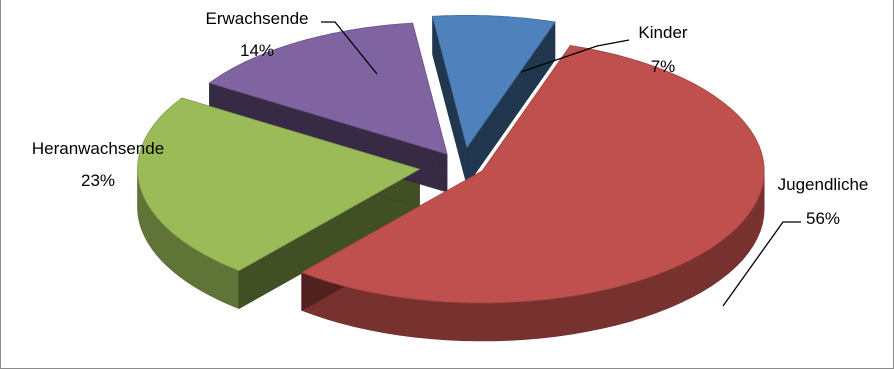 This screenshot has width=894, height=369. What do you see at coordinates (493, 82) in the screenshot?
I see `slice-kinder` at bounding box center [493, 82].